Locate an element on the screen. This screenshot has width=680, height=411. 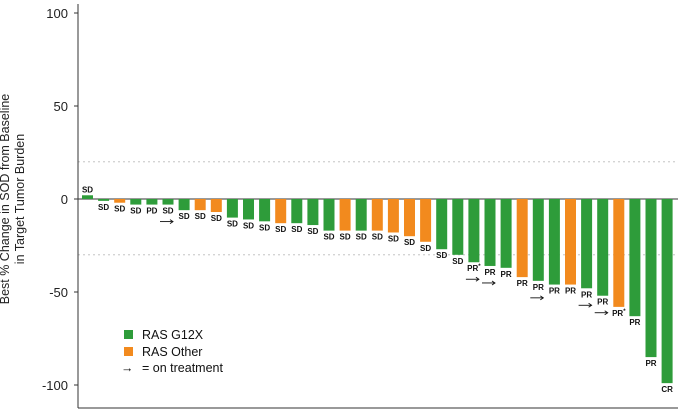
legend-swatch-other is located at coordinates (128, 351).